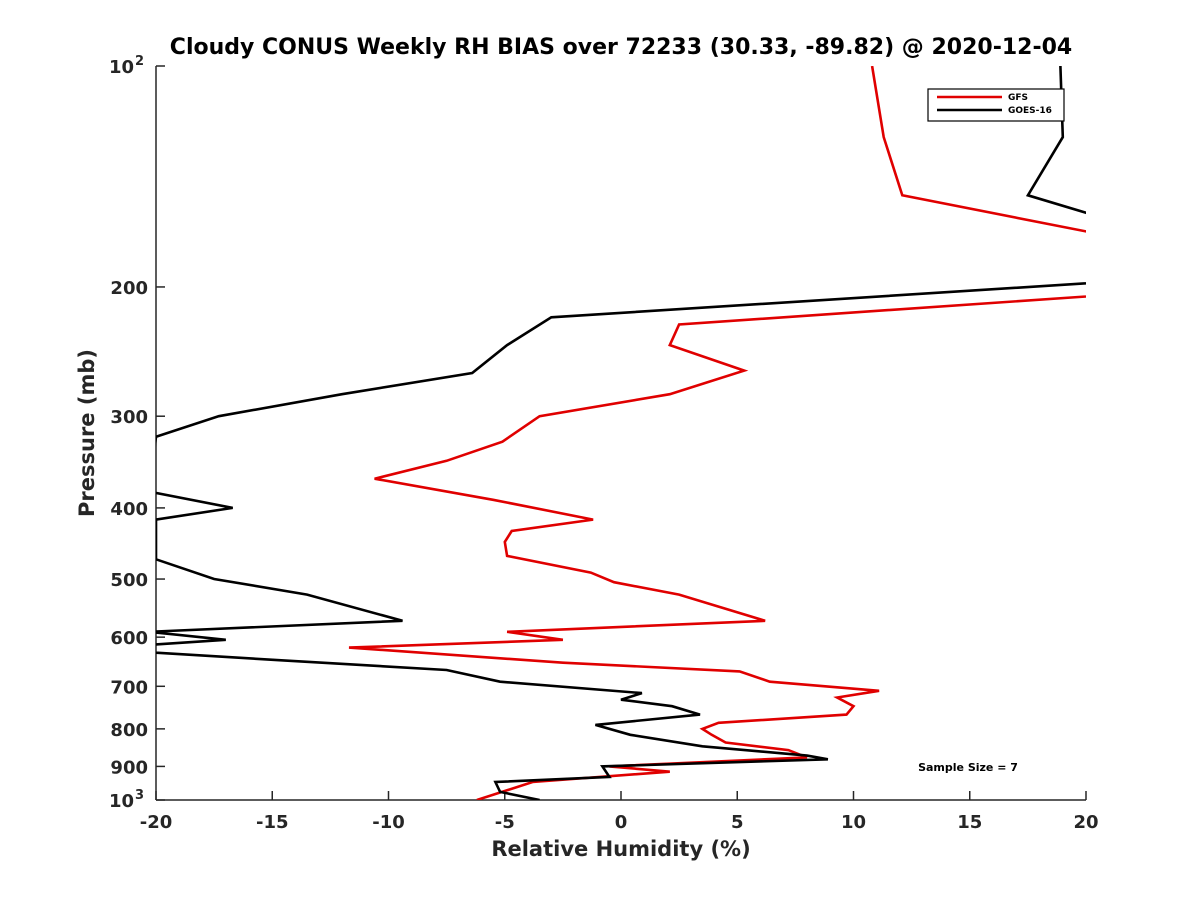 The width and height of the screenshot is (1200, 900). Describe the element at coordinates (129, 509) in the screenshot. I see `y-tick-label: 400` at that location.